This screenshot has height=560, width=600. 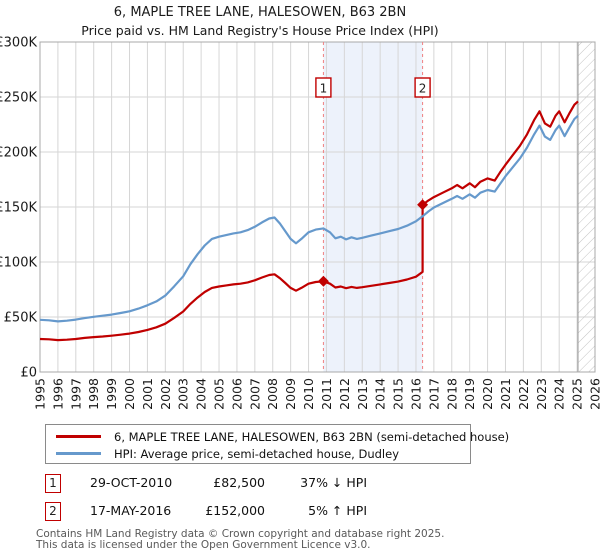 What do you see at coordinates (78, 436) in the screenshot?
I see `property-line-swatch` at bounding box center [78, 436].